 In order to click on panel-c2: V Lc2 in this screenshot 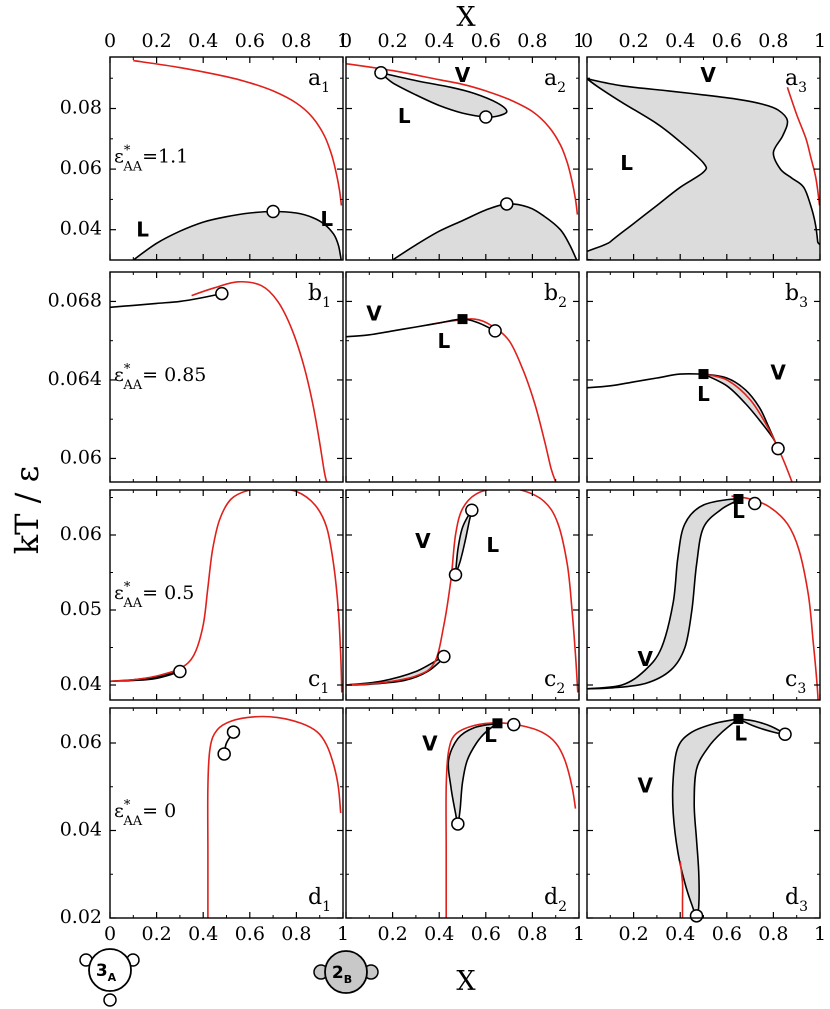, I will do `click(462, 595)`.